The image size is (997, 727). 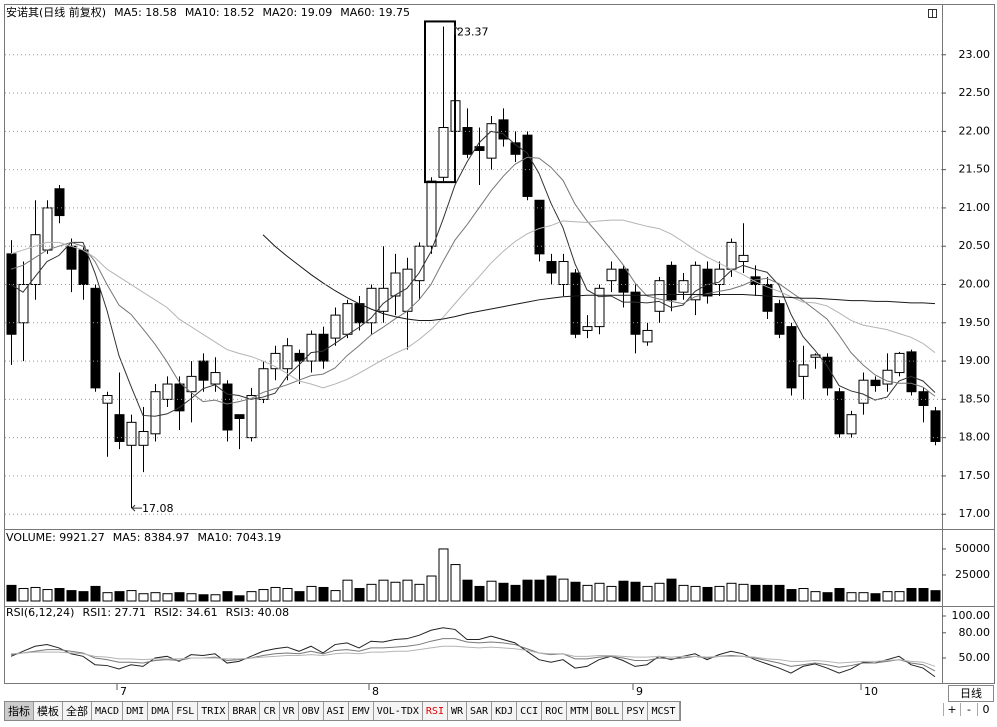 What do you see at coordinates (968, 709) in the screenshot?
I see `zoom-button: -` at bounding box center [968, 709].